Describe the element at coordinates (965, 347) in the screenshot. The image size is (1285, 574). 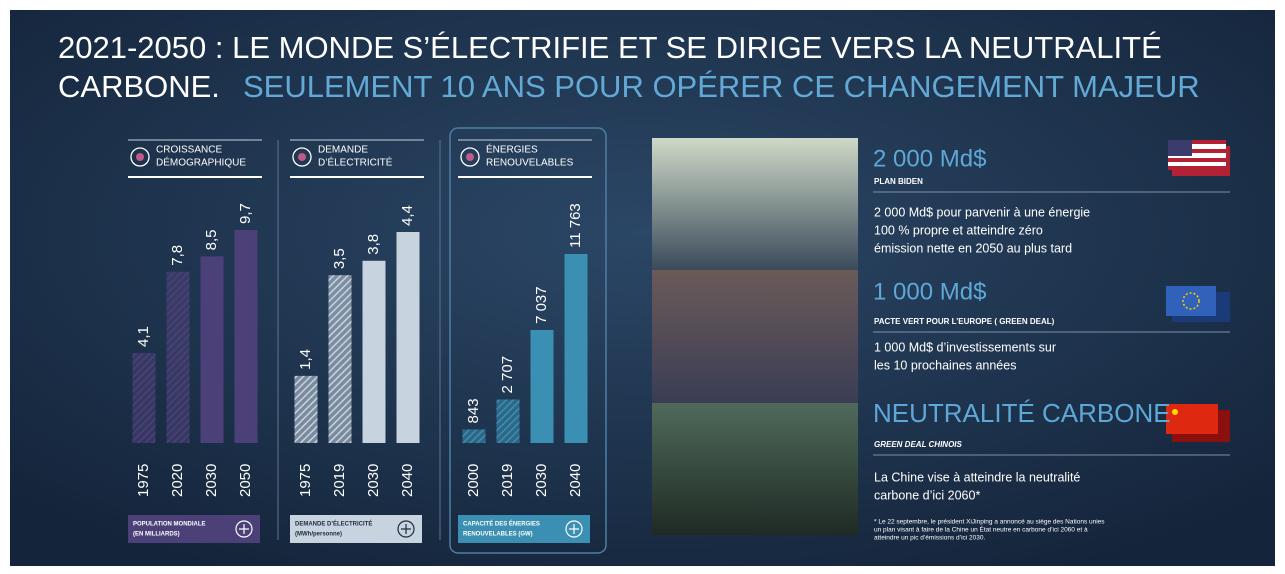
I see `panel-text: 1 000 Md$ d’investissements sur` at that location.